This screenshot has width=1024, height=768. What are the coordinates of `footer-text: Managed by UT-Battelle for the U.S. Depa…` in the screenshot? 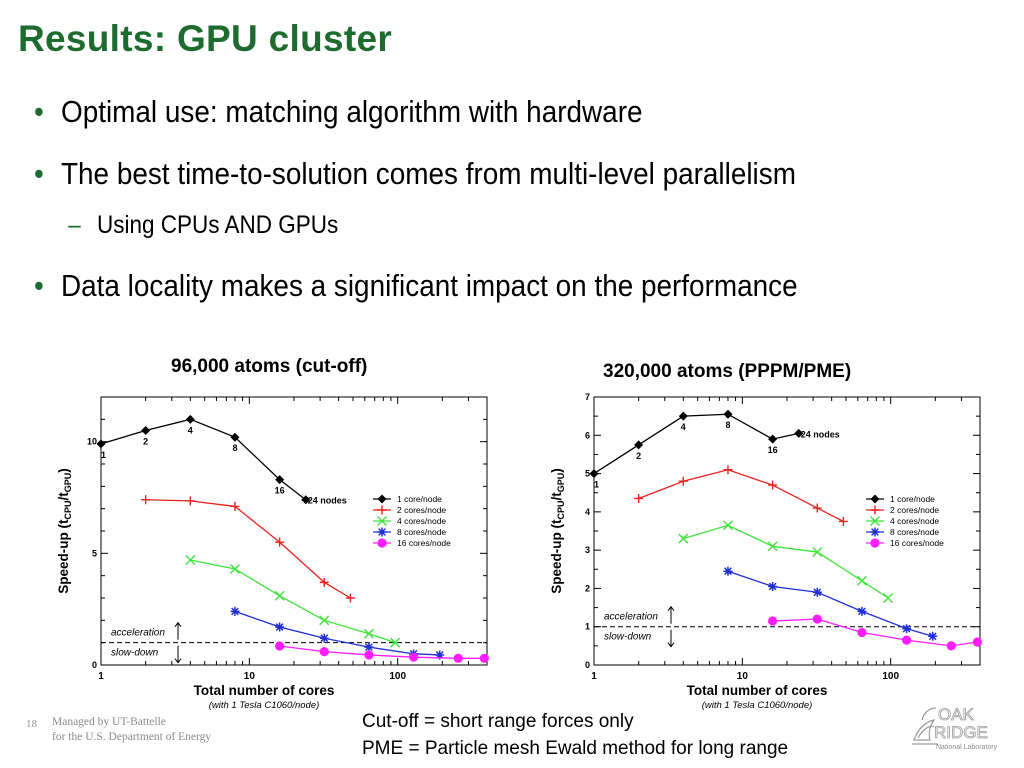 It's located at (131, 730).